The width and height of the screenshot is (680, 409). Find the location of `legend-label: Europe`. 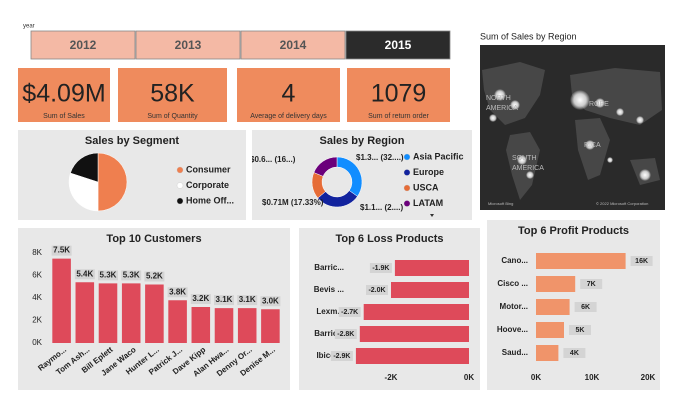

legend-label: Europe is located at coordinates (428, 172).